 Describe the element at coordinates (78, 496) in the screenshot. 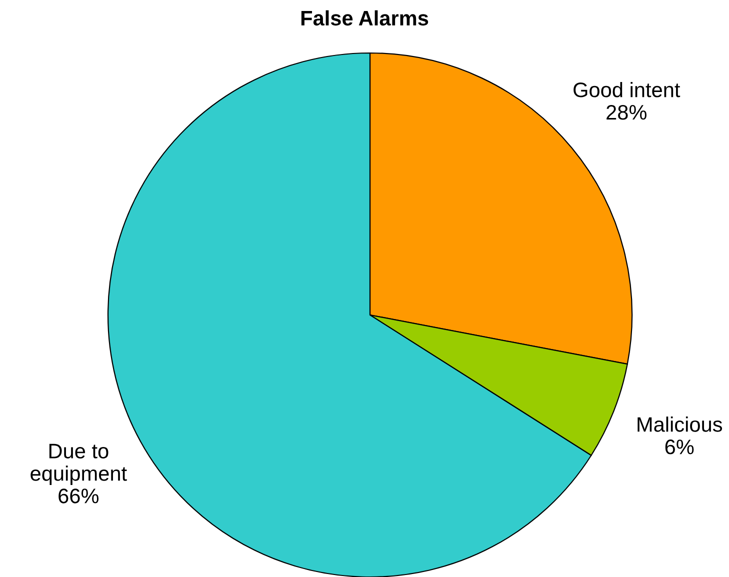

I see `data-label: 66%` at that location.